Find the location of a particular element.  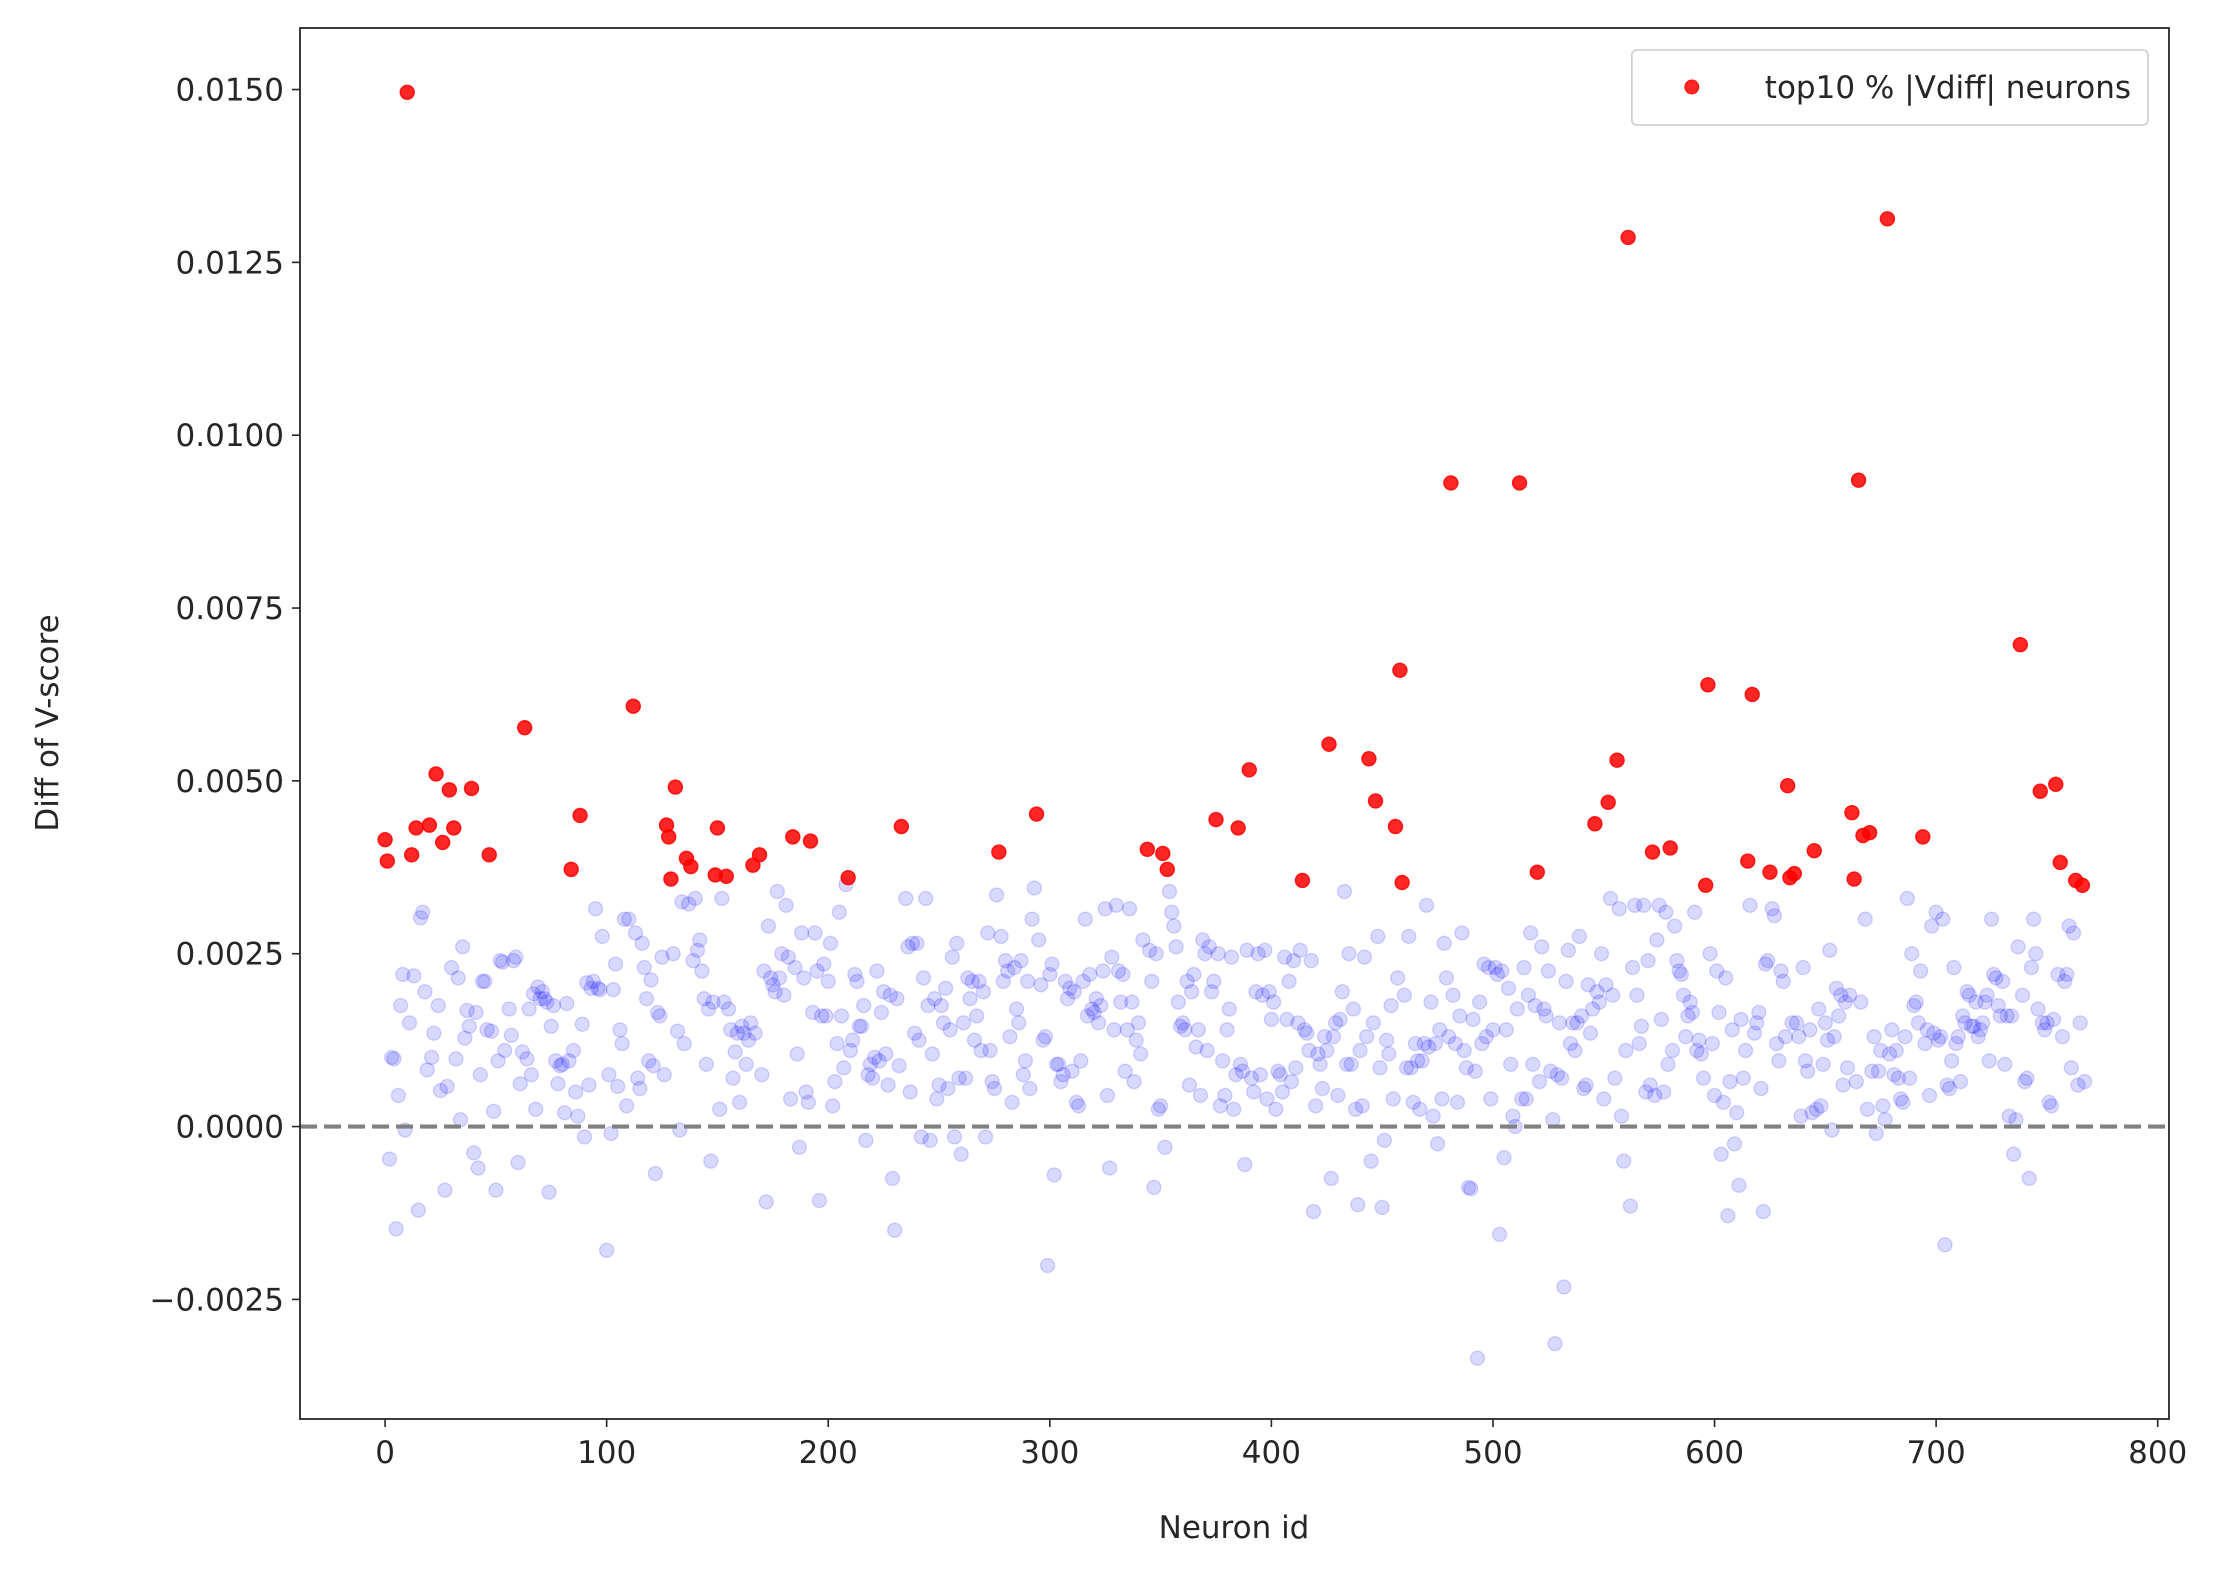

x-tick-label: 400 is located at coordinates (1271, 1453).